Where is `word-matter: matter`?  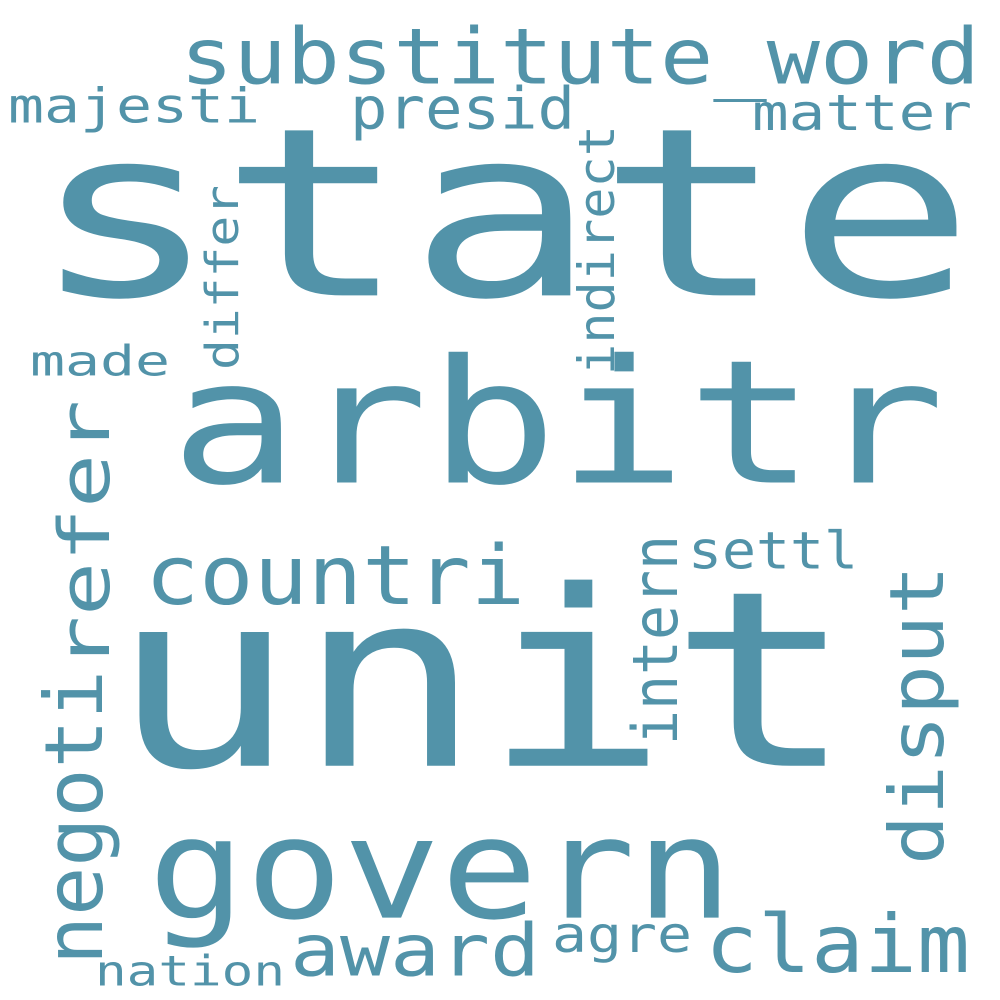
word-matter: matter is located at coordinates (862, 112).